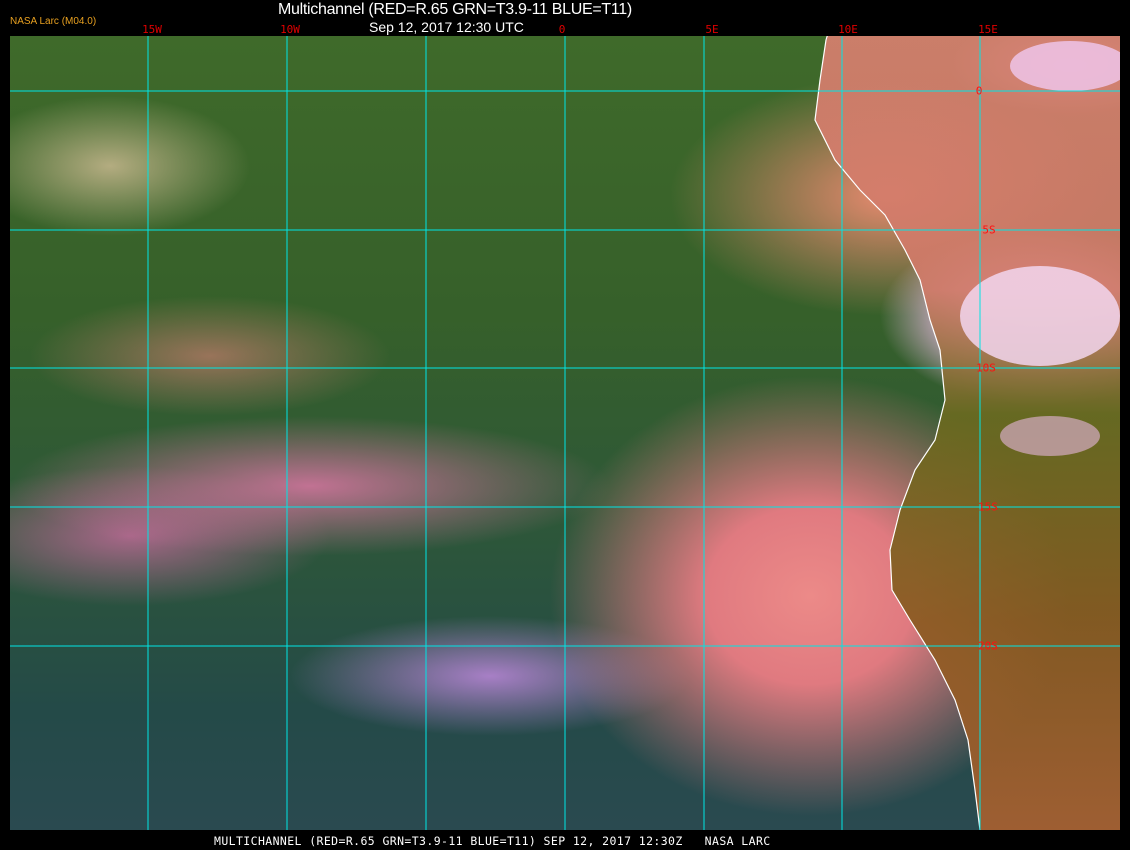 The width and height of the screenshot is (1130, 850). I want to click on lon-label-15w: 15W, so click(152, 29).